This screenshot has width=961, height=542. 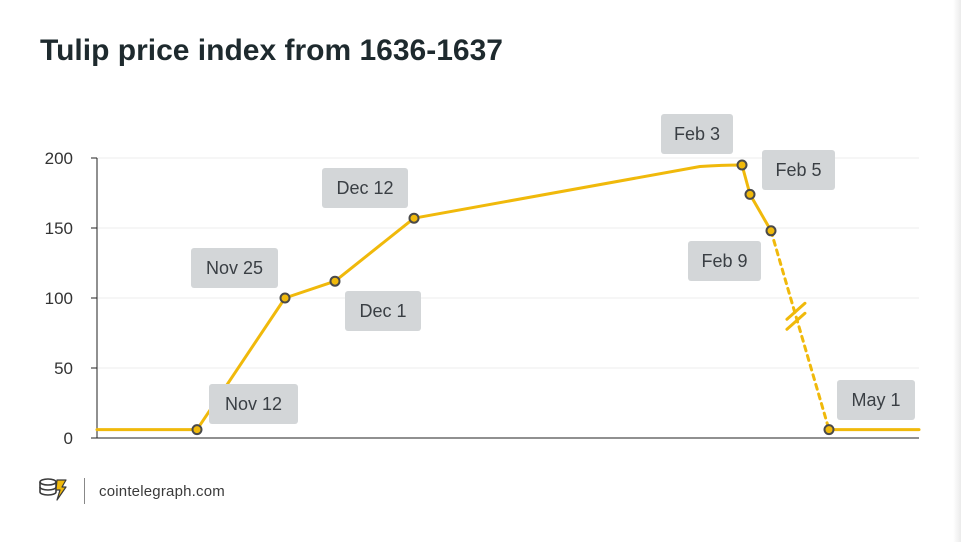 I want to click on brand-footer: cointelegraph.com, so click(x=131, y=491).